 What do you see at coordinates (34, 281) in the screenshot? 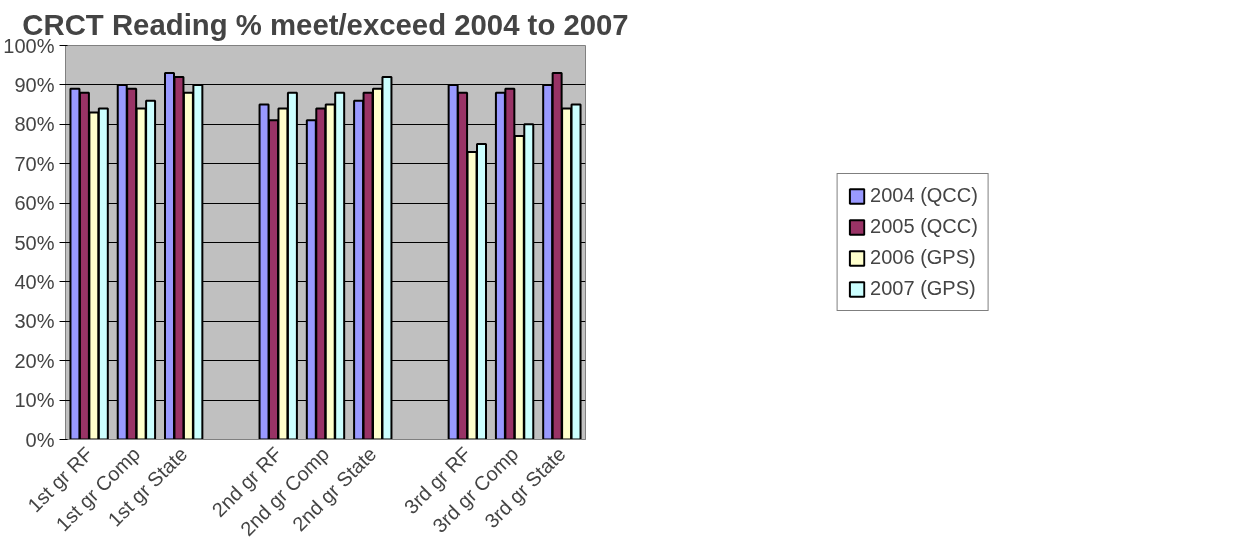
I see `y-tick-label: 40%` at bounding box center [34, 281].